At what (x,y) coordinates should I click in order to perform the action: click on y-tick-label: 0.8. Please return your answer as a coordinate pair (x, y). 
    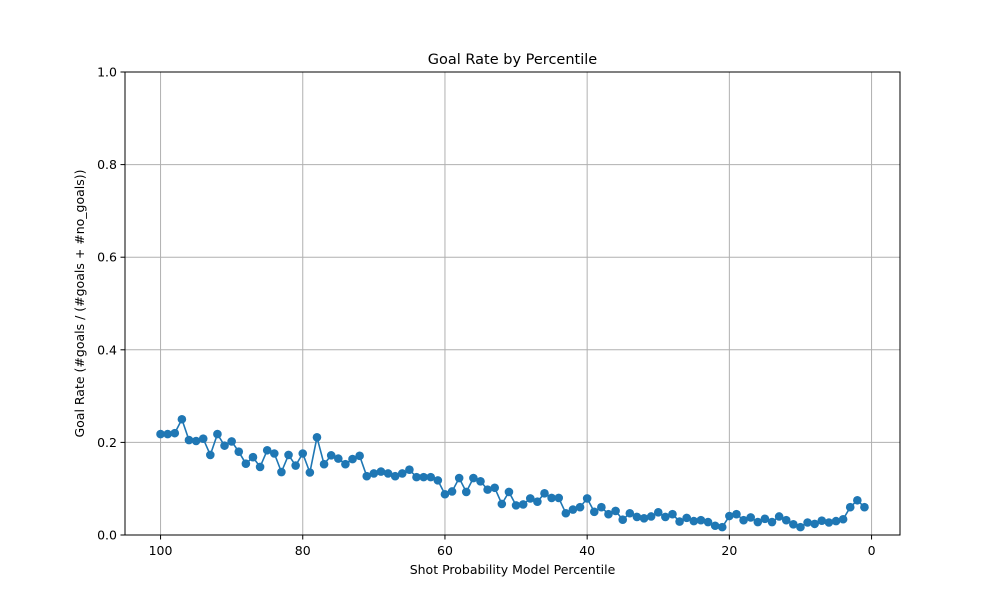
    Looking at the image, I should click on (107, 164).